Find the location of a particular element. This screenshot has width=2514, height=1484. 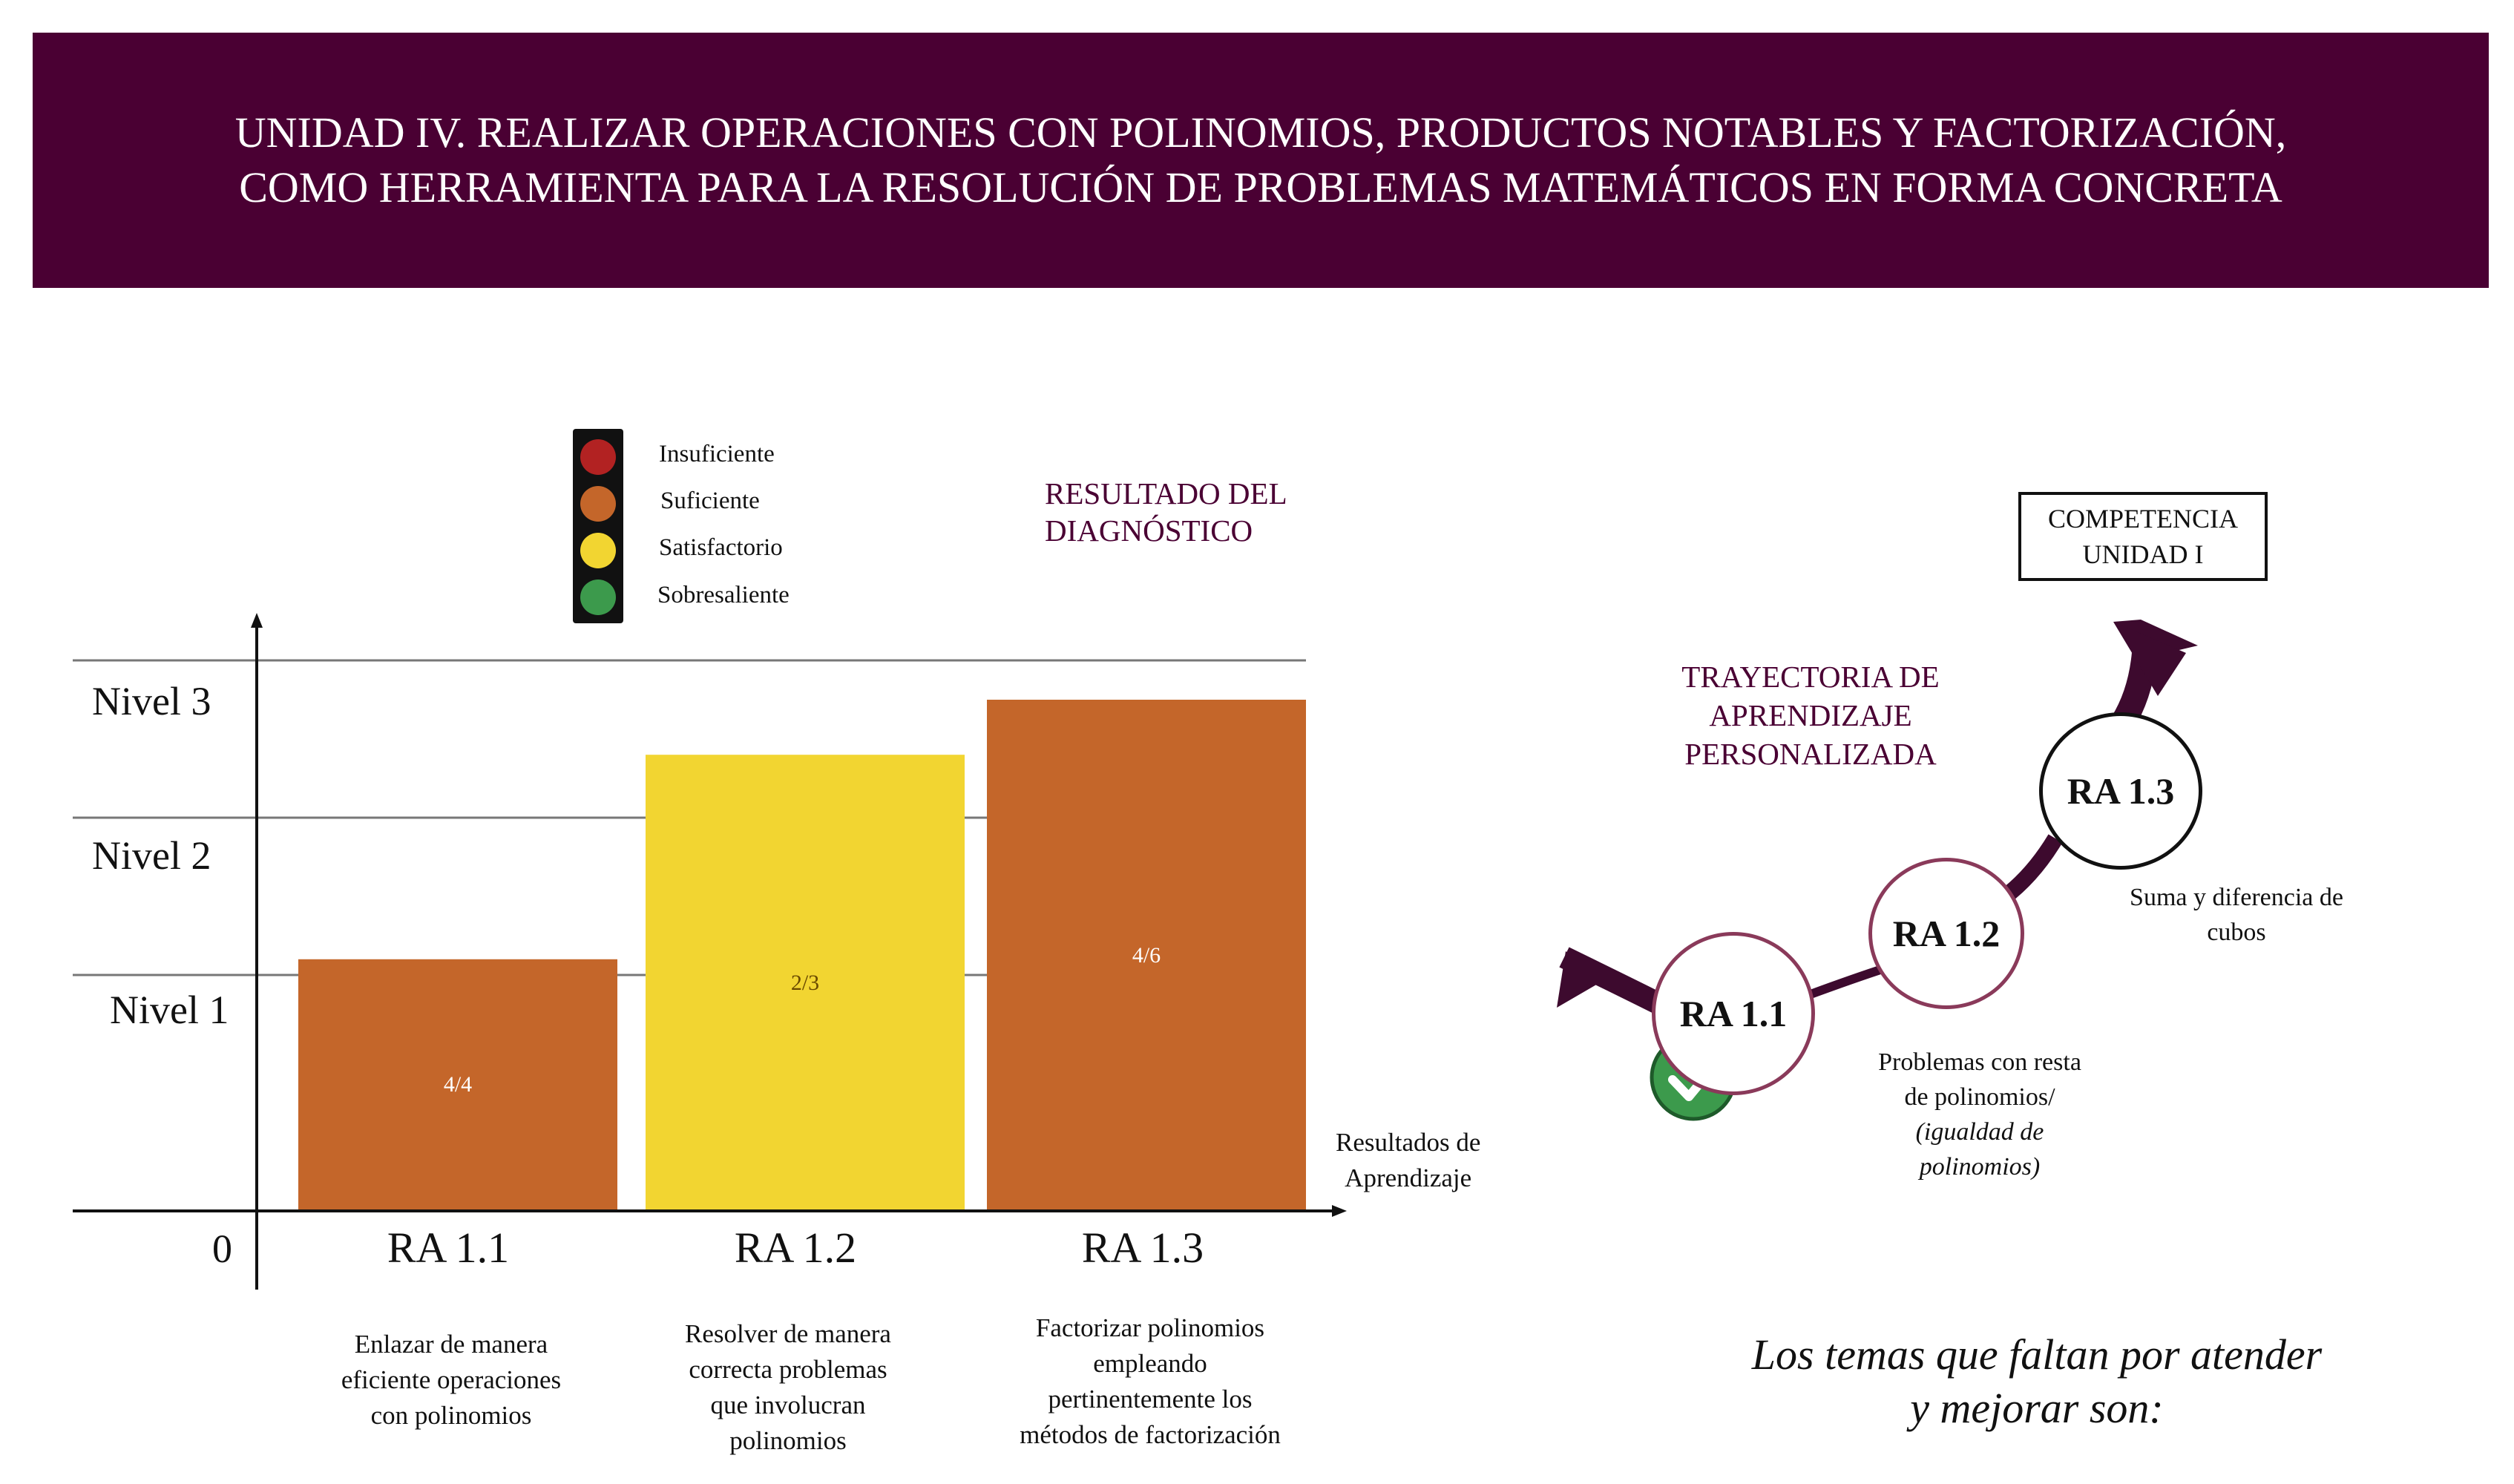

node-ra-1-2-label: RA 1.2 is located at coordinates (1947, 933).